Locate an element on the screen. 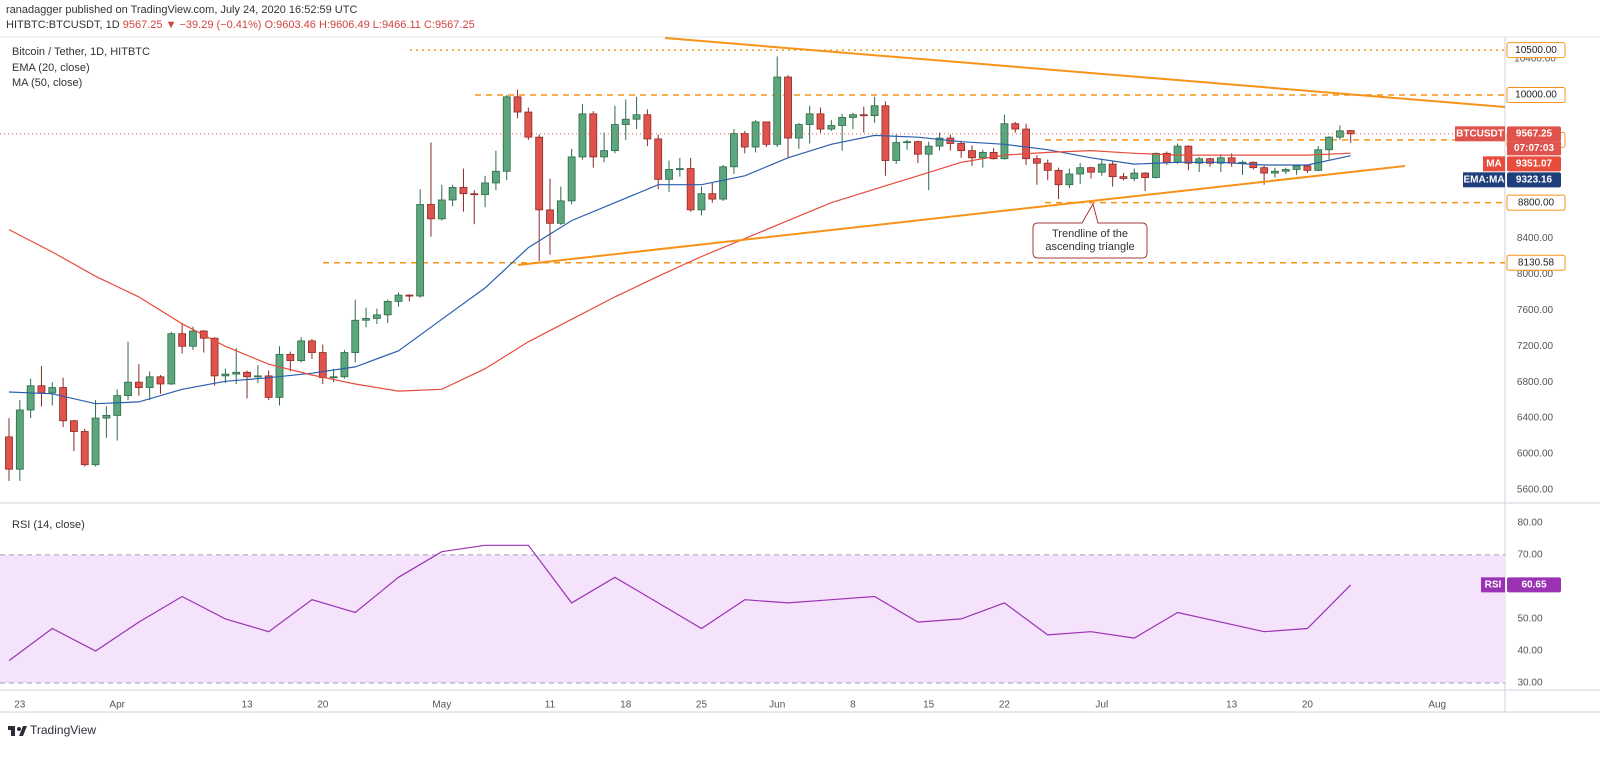 Image resolution: width=1600 pixels, height=763 pixels. ma-tag-box is located at coordinates (1534, 164).